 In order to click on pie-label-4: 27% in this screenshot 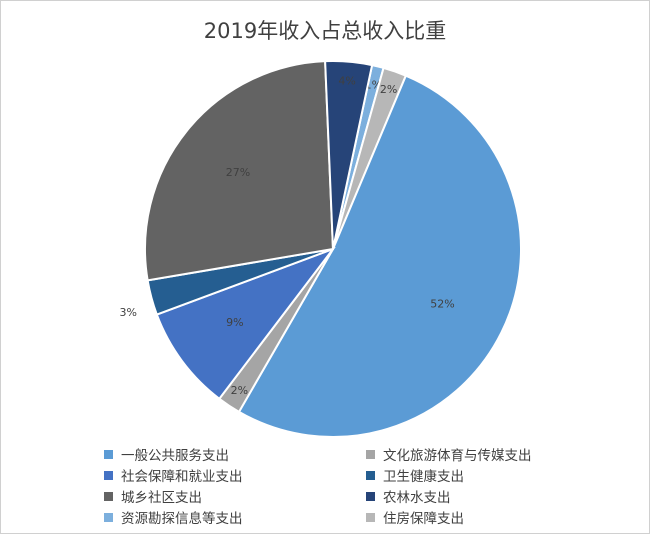, I will do `click(238, 172)`.